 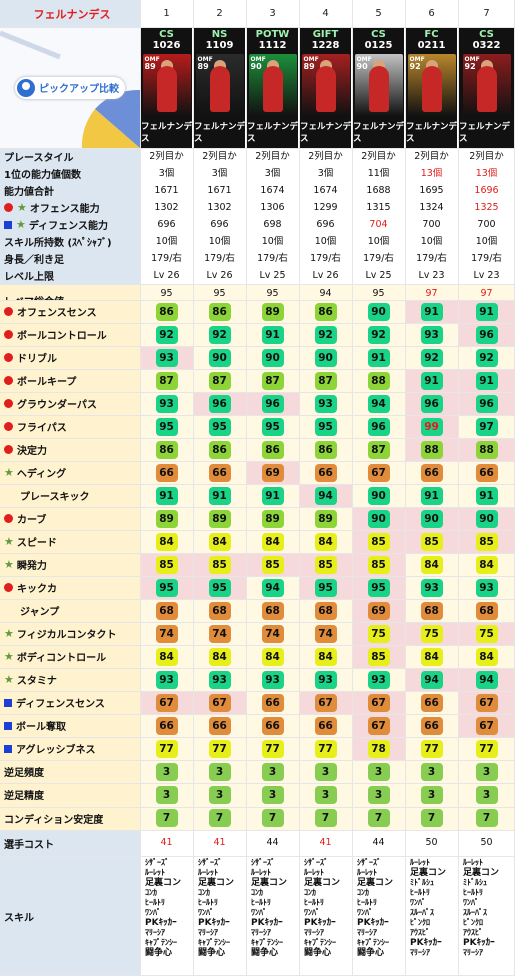 I want to click on card-overall: 89, so click(x=203, y=66).